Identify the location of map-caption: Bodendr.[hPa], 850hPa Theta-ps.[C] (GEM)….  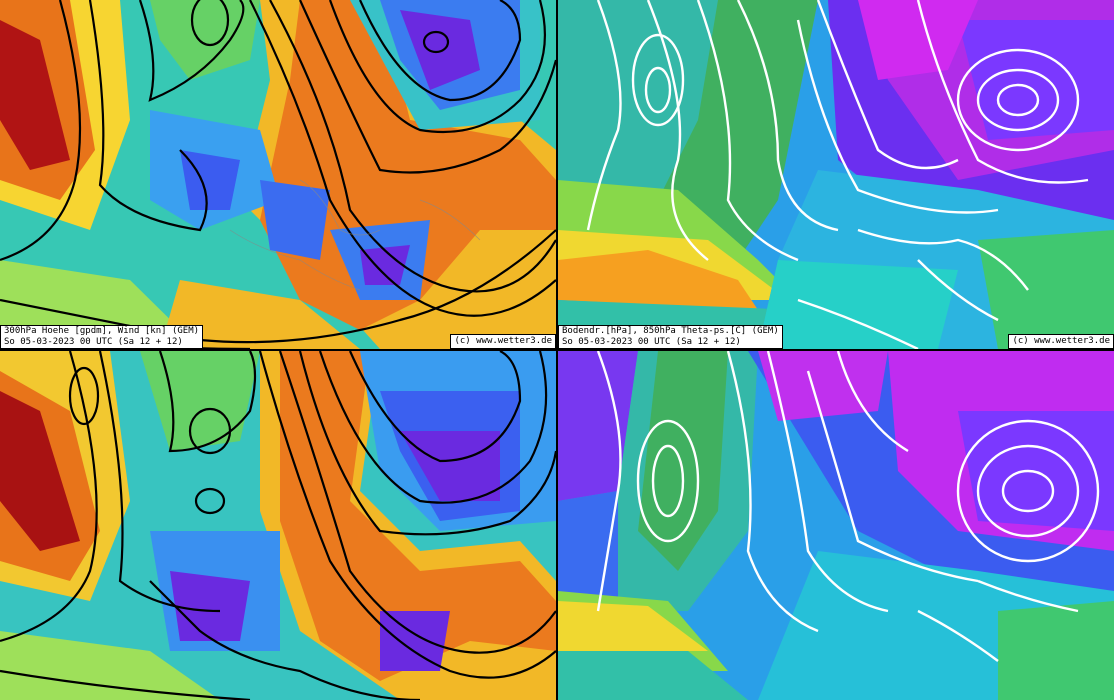
(670, 337).